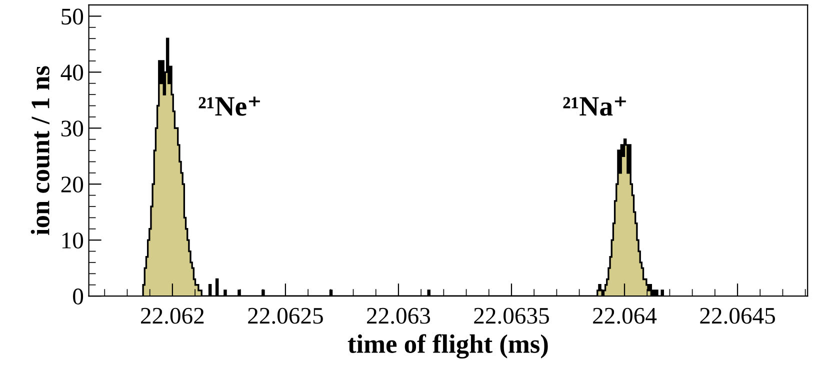  Describe the element at coordinates (398, 316) in the screenshot. I see `x-tick-label: 22.063` at that location.